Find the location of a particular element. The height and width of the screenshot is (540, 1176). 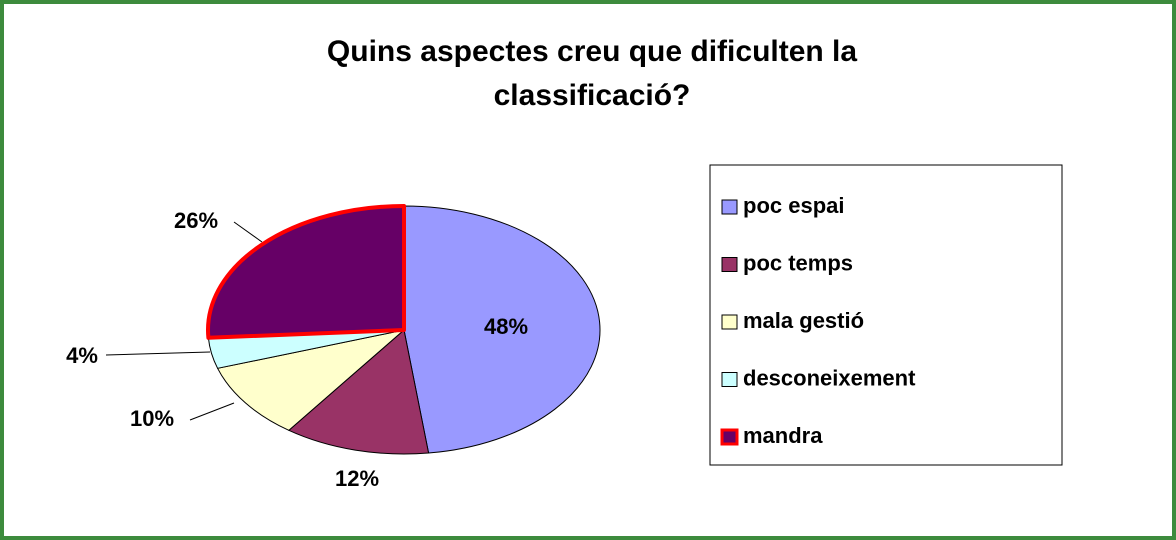

legend-label: mala gestió is located at coordinates (803, 320).